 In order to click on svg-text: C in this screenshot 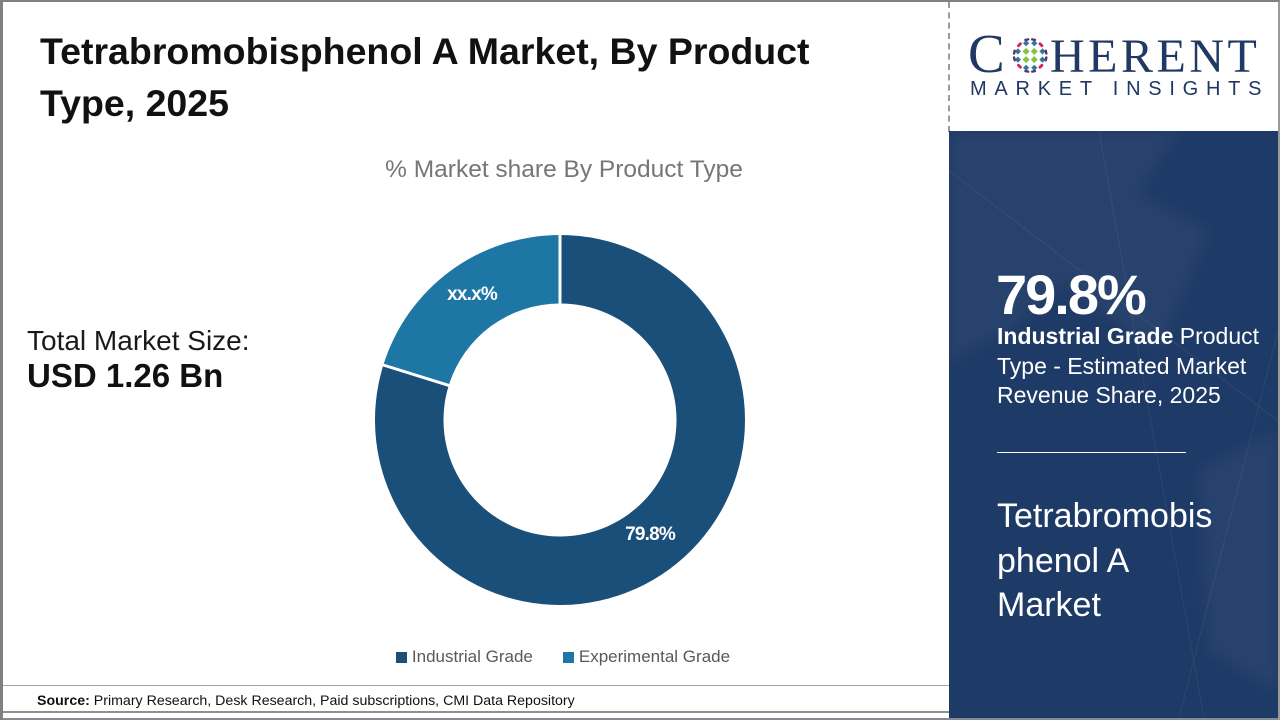, I will do `click(986, 53)`.